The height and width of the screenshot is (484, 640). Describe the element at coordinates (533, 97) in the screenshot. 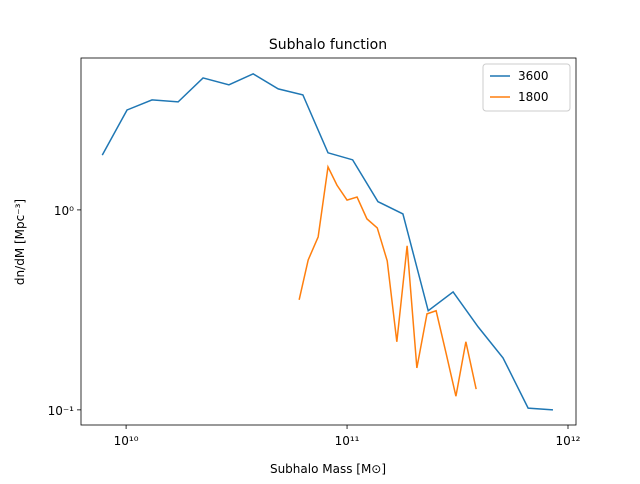

I see `legend-label: 1800` at that location.